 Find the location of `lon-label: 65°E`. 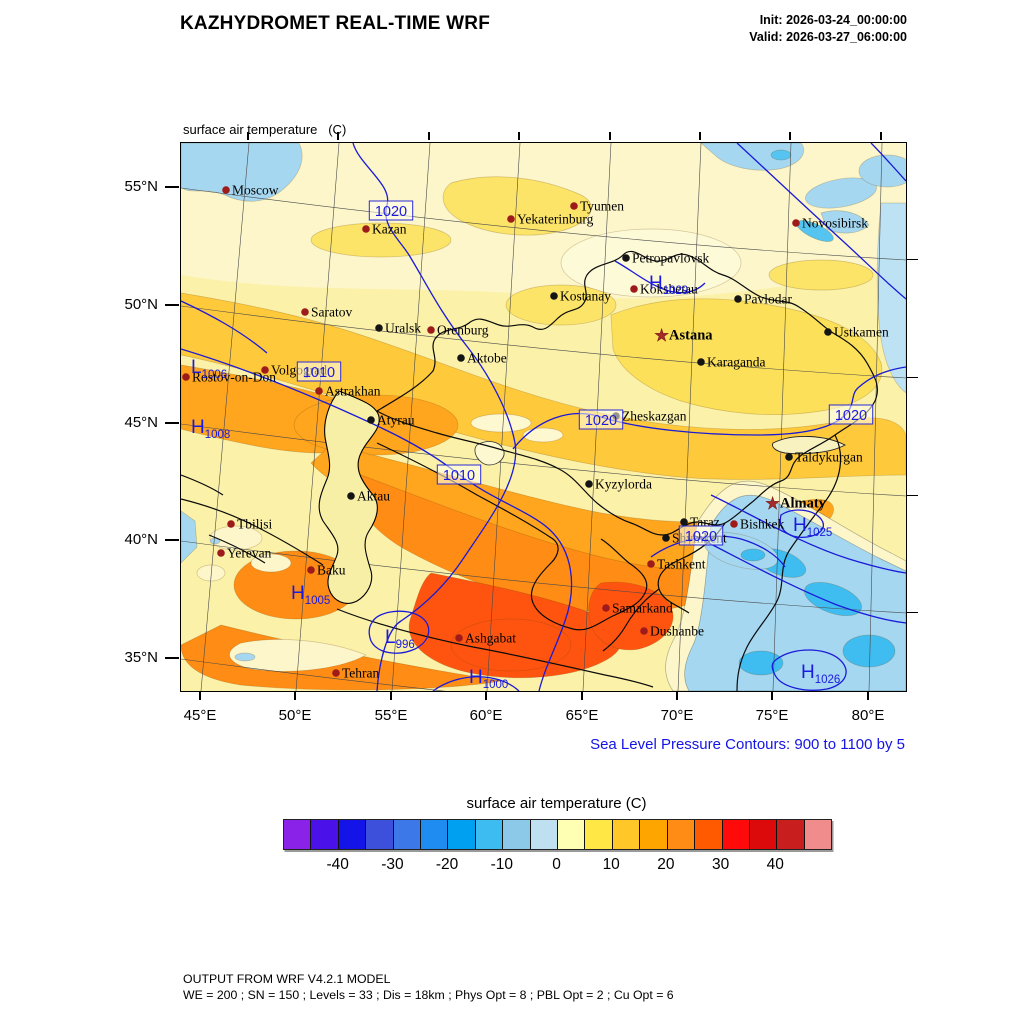

lon-label: 65°E is located at coordinates (582, 715).